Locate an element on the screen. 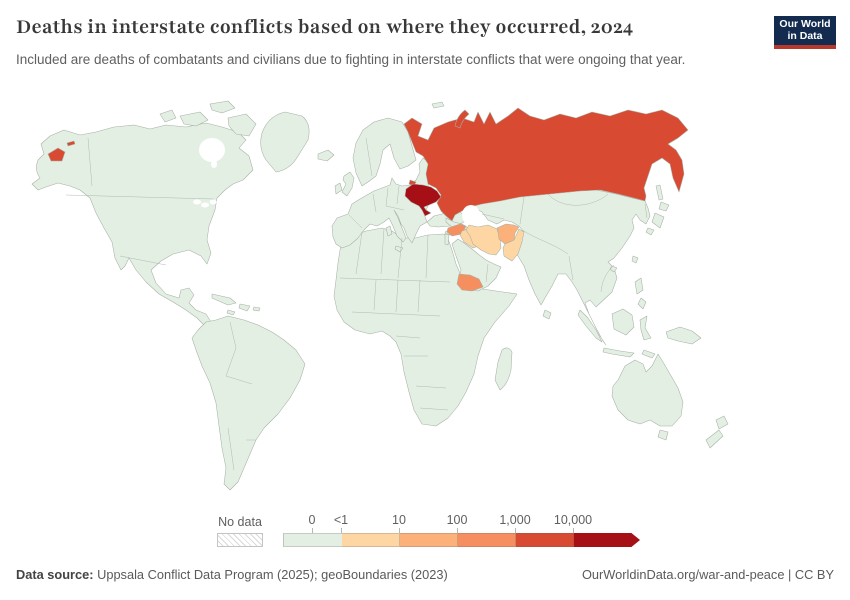 The image size is (850, 600). landmass-australia is located at coordinates (647, 390).